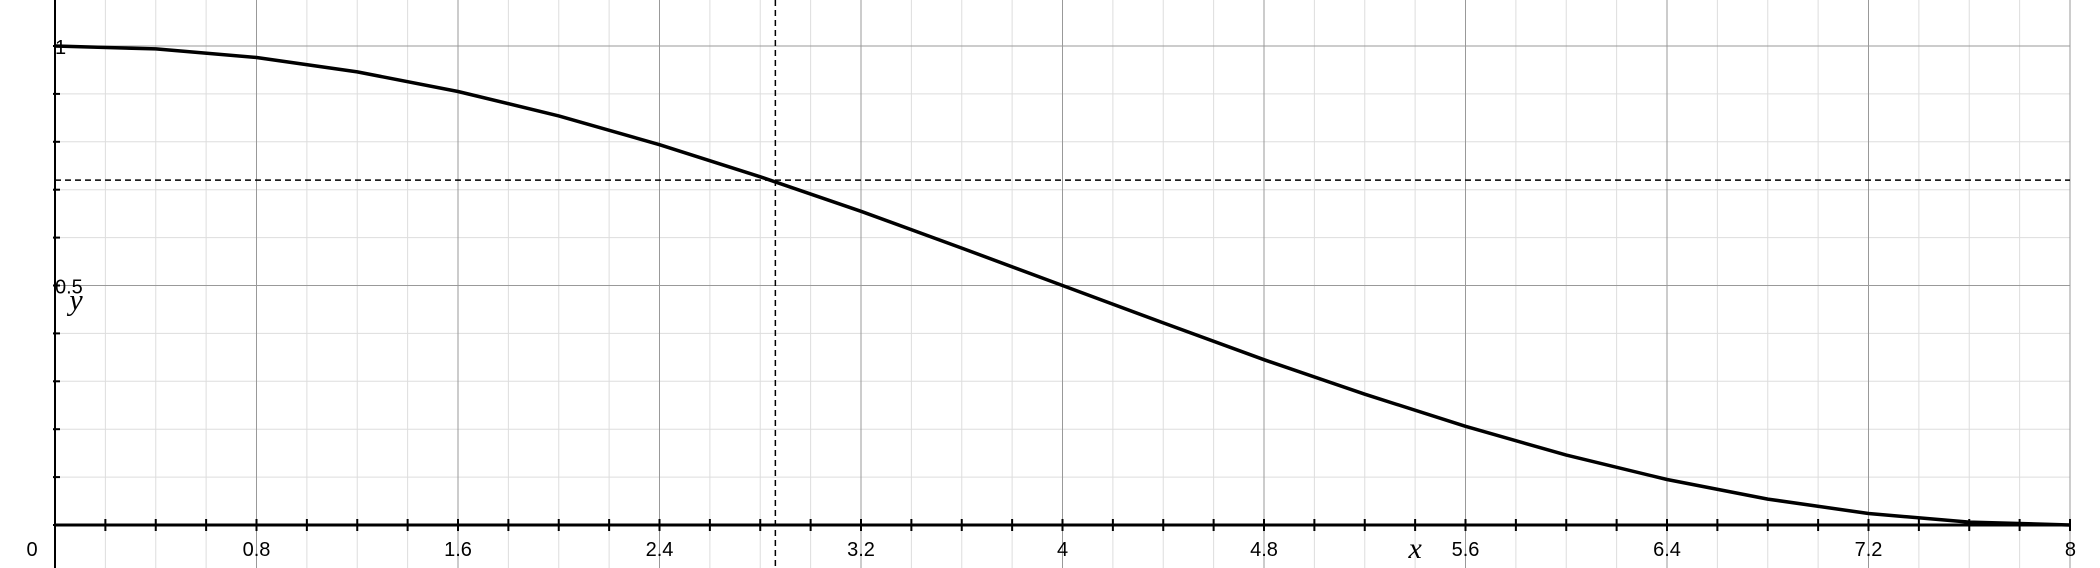  Describe the element at coordinates (257, 550) in the screenshot. I see `x-tick-label: 0.8` at that location.